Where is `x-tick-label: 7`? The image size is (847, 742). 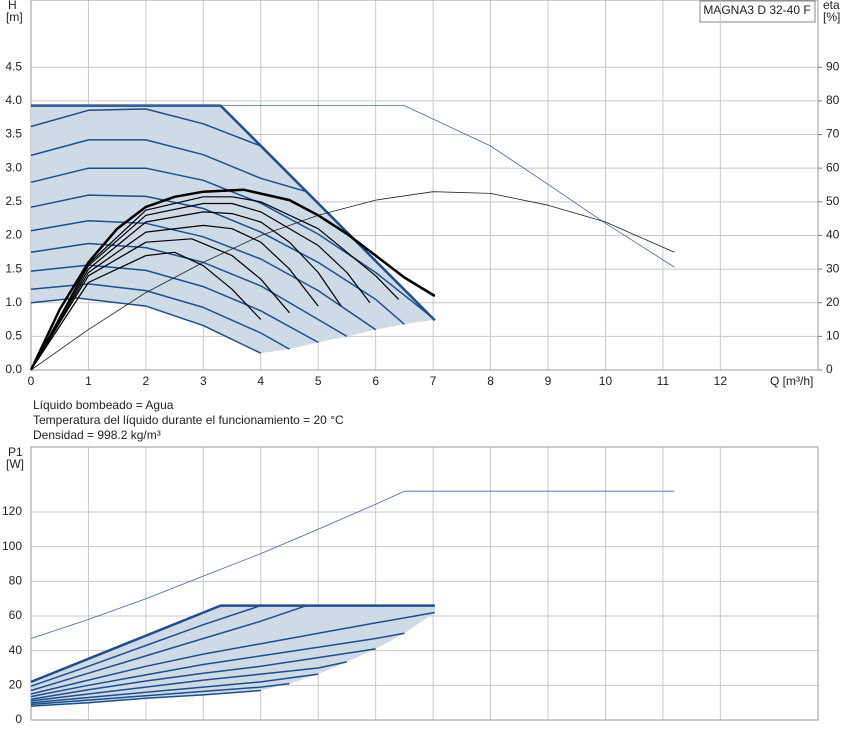 x-tick-label: 7 is located at coordinates (433, 381).